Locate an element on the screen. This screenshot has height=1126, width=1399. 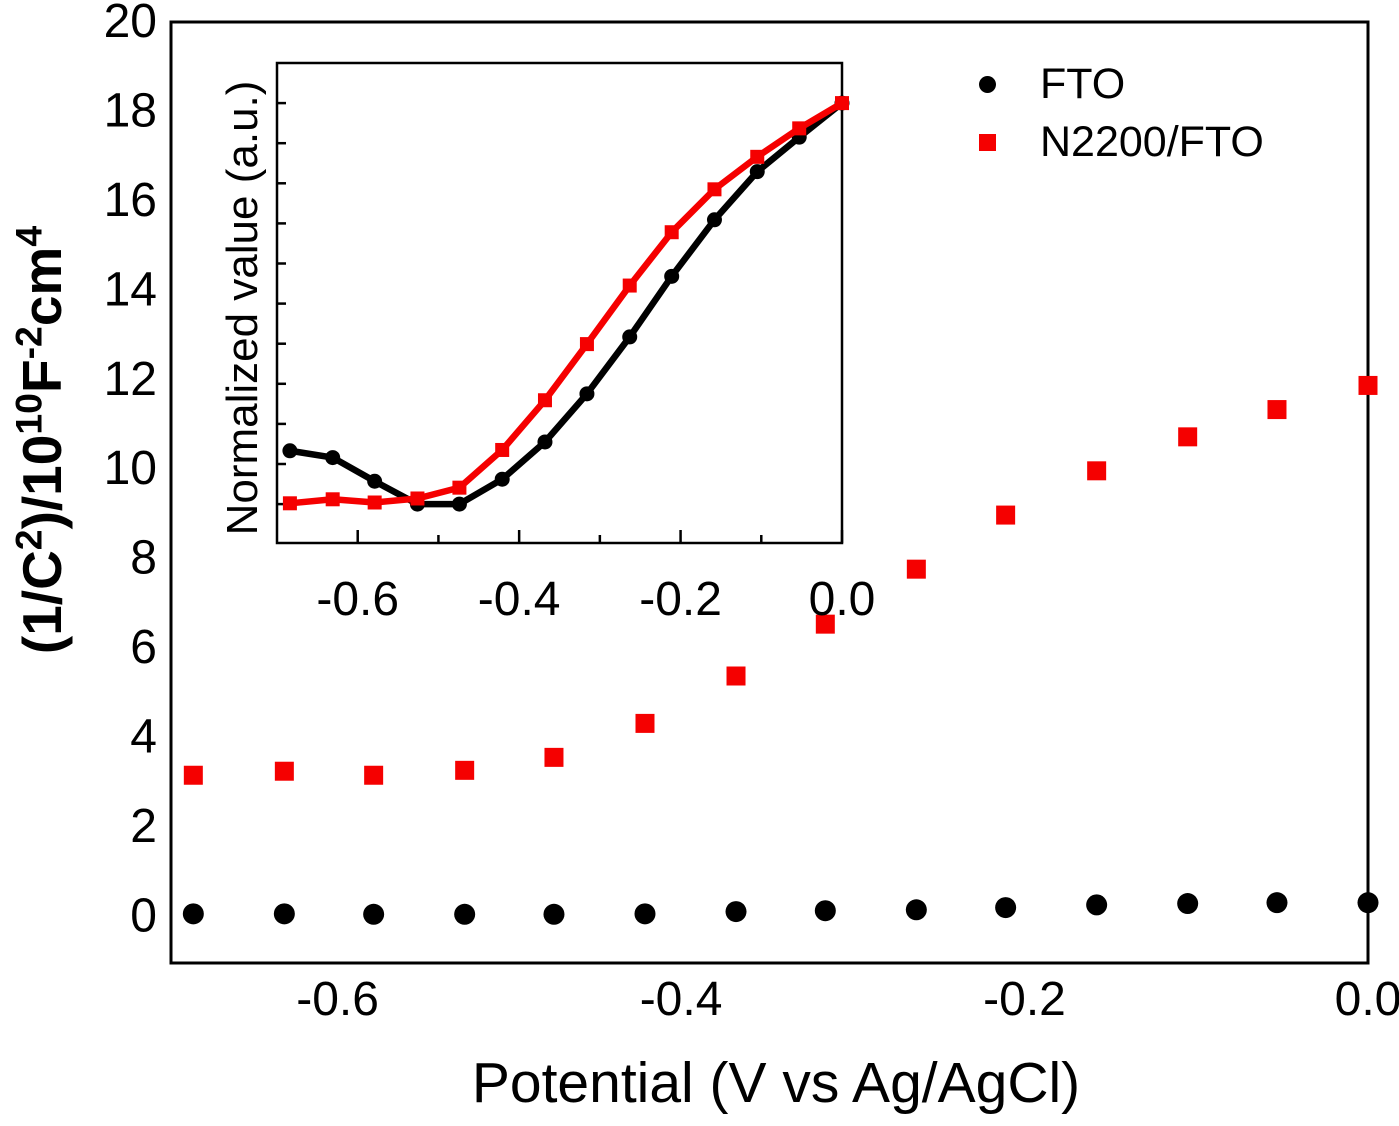
main-y-tick-label: 16 is located at coordinates (130, 200).